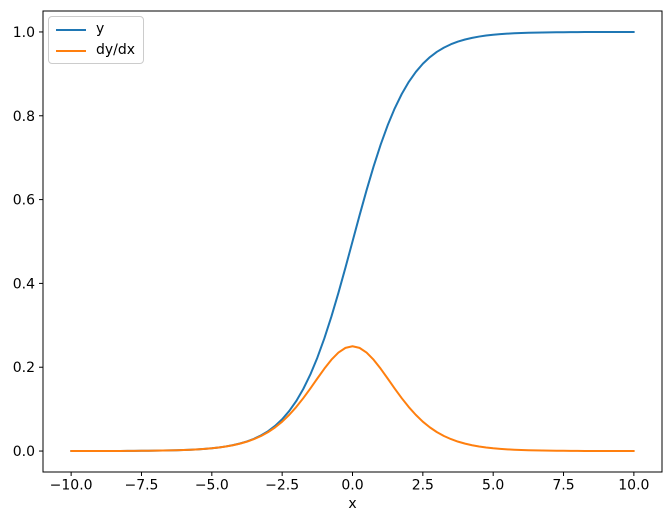  What do you see at coordinates (71, 486) in the screenshot?
I see `x-tick-label: −10.0` at bounding box center [71, 486].